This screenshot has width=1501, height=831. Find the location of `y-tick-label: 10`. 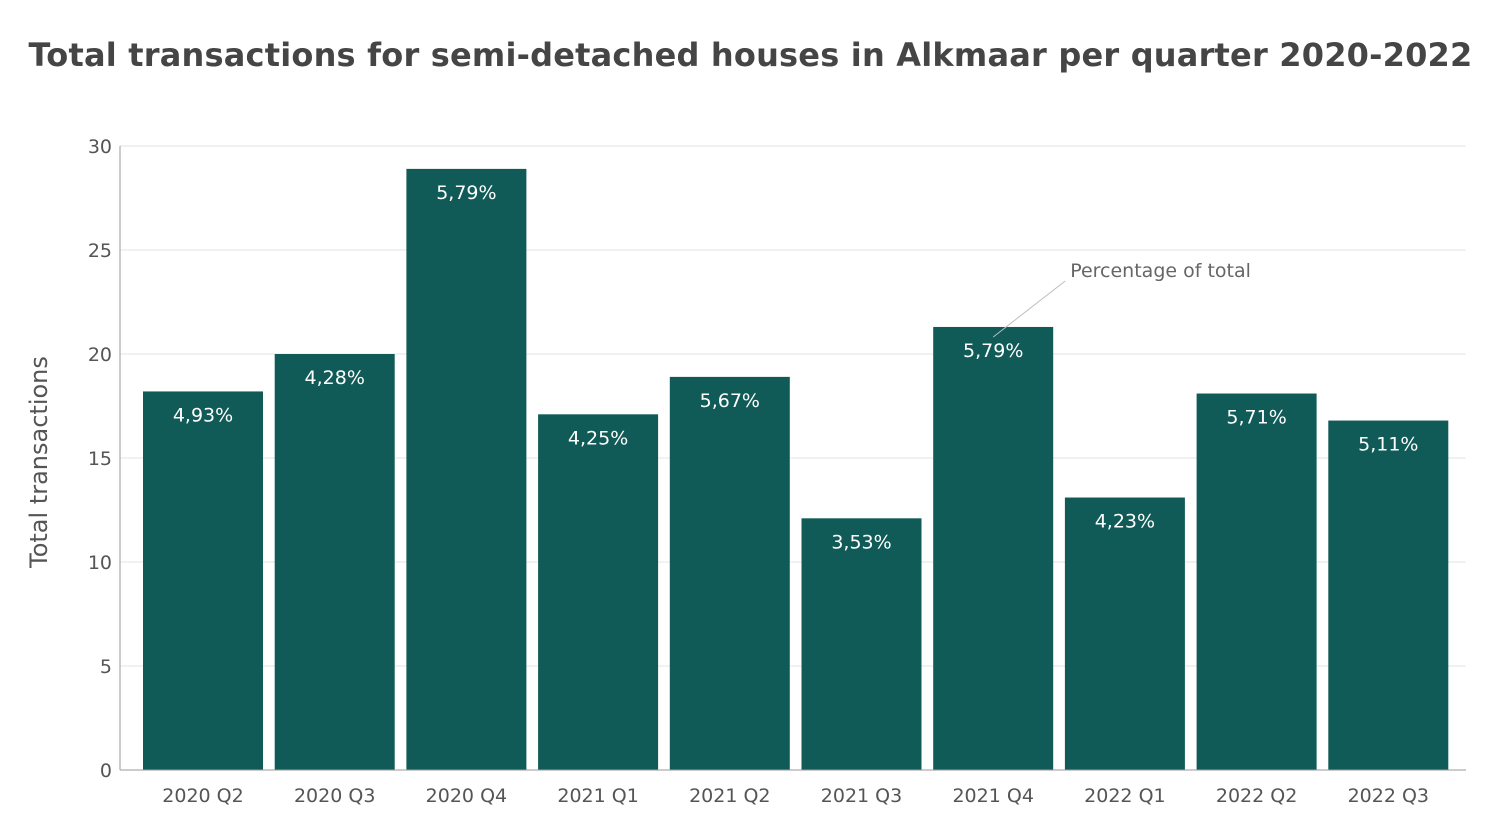

y-tick-label: 10 is located at coordinates (100, 563).